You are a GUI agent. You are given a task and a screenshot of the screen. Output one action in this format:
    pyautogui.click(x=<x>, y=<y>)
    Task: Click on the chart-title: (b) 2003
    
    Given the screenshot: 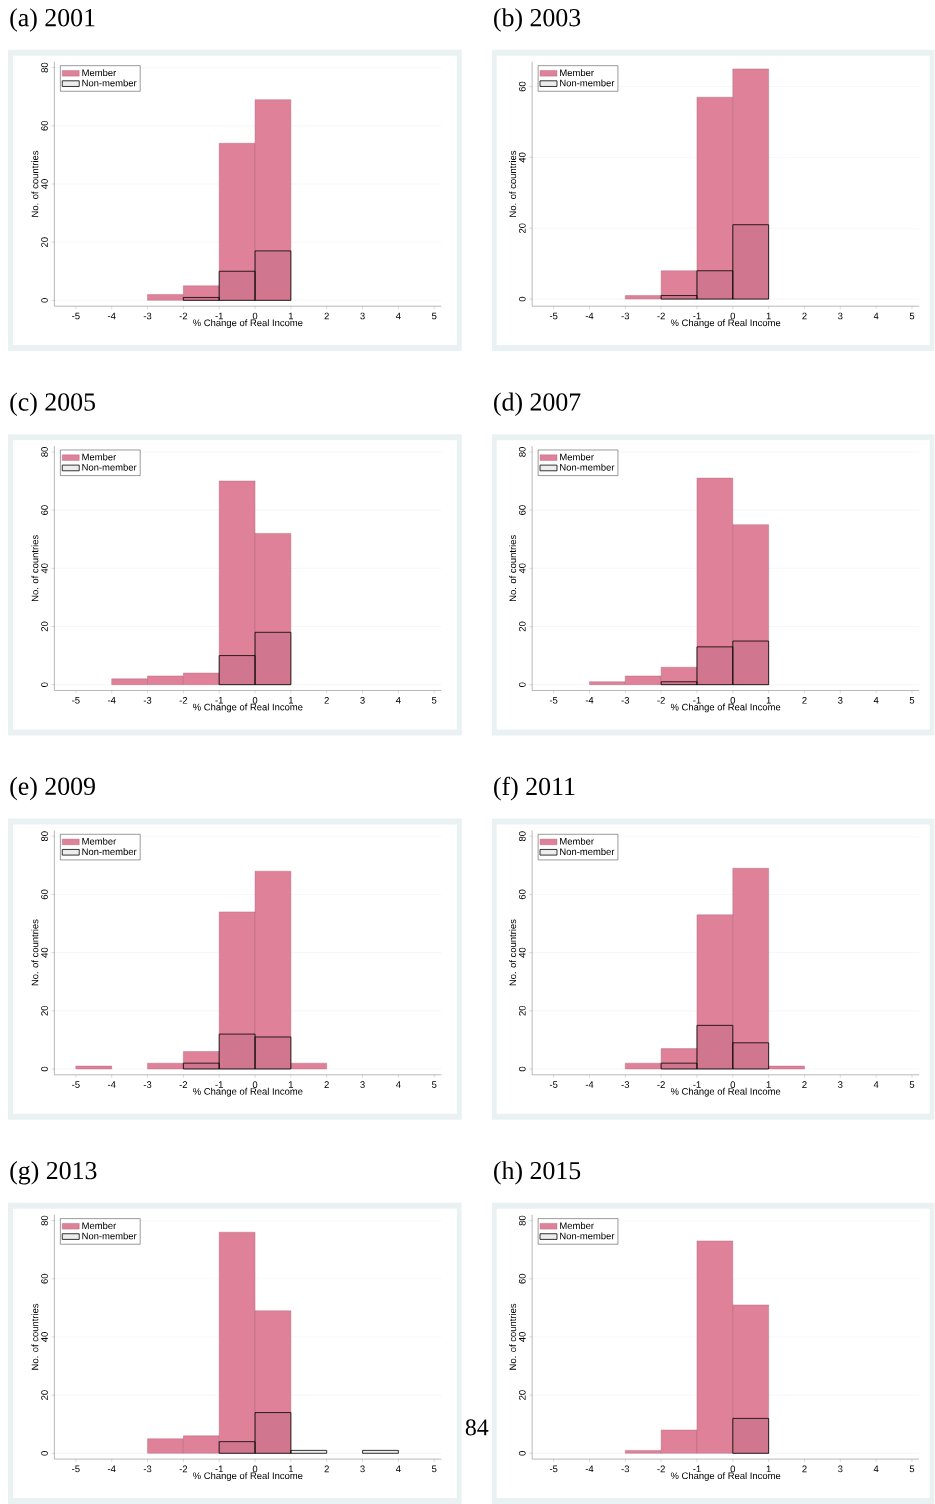 What is the action you would take?
    pyautogui.click(x=537, y=20)
    